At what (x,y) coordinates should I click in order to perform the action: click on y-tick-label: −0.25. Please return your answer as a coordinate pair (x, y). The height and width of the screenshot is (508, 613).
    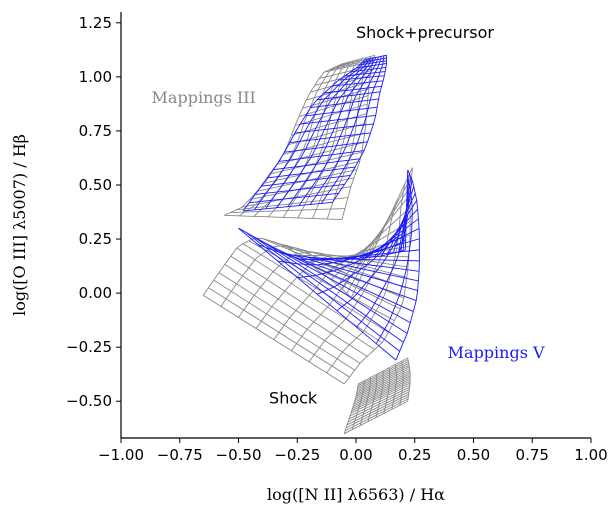
    Looking at the image, I should click on (89, 347).